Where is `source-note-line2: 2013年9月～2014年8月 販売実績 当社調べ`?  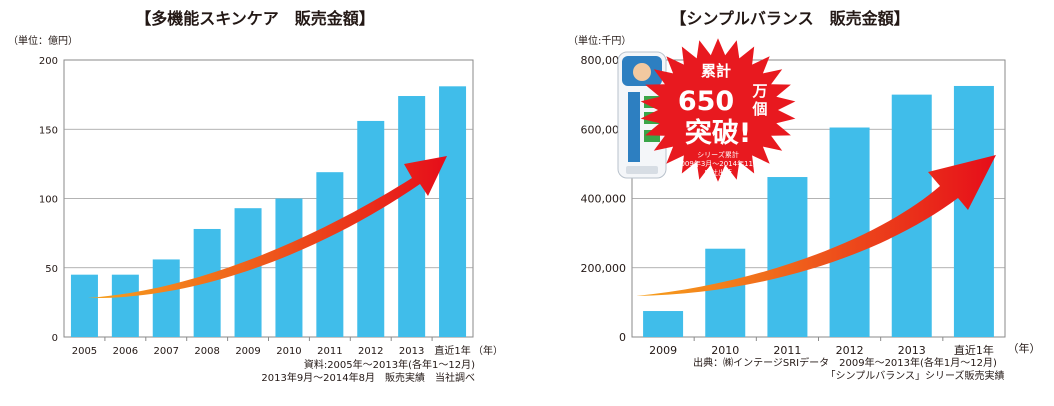 source-note-line2: 2013年9月～2014年8月 販売実績 当社調べ is located at coordinates (368, 377).